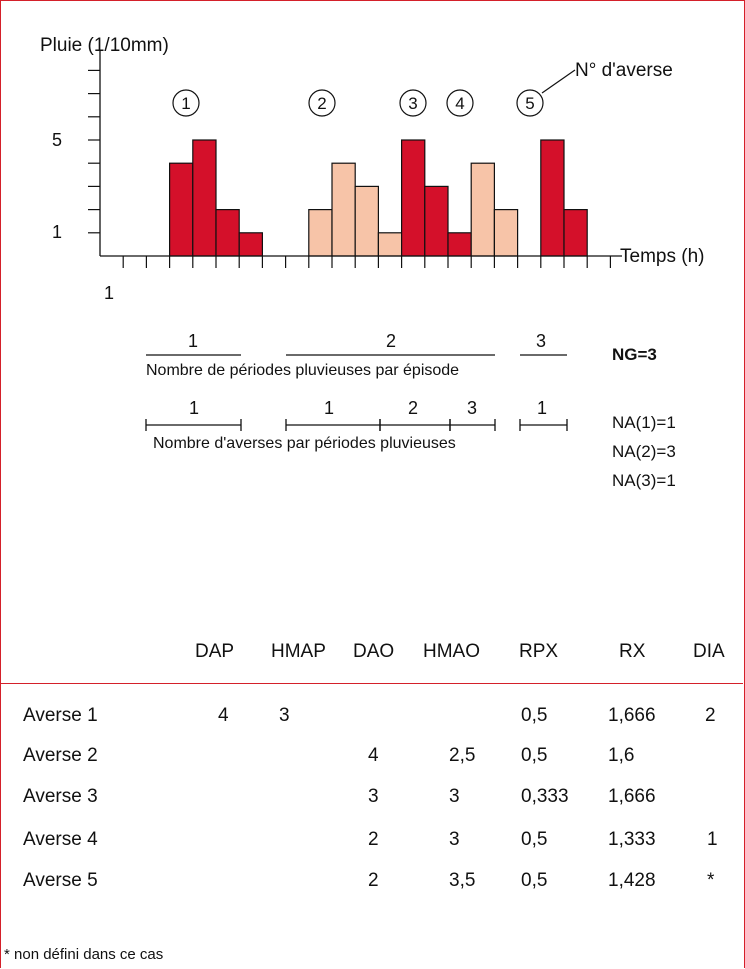 The height and width of the screenshot is (969, 745). I want to click on period-label-2: 2, so click(391, 341).